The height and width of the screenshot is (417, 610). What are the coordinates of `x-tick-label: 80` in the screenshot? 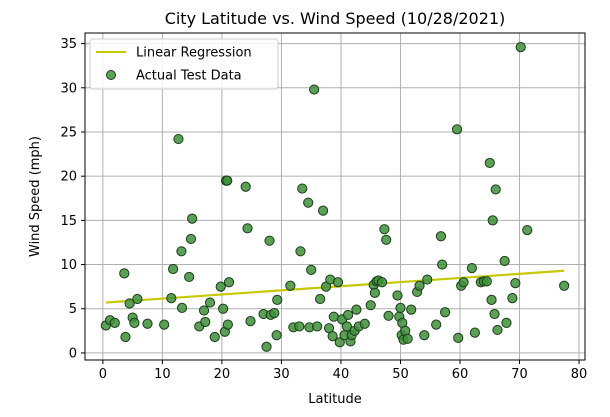 It's located at (579, 374).